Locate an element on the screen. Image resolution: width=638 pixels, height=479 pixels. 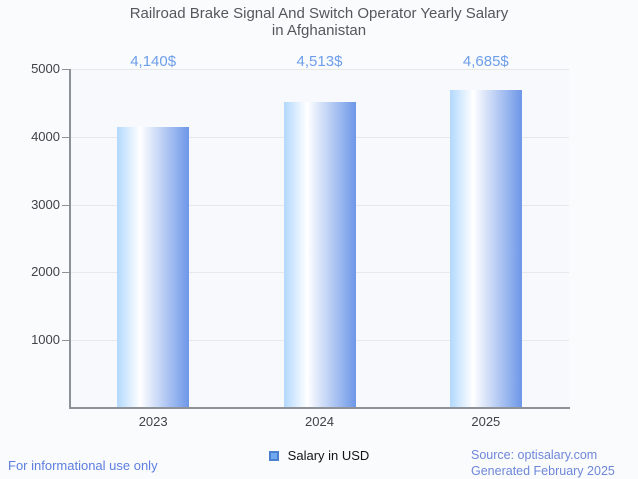
legend-marker-icon is located at coordinates (273, 455).